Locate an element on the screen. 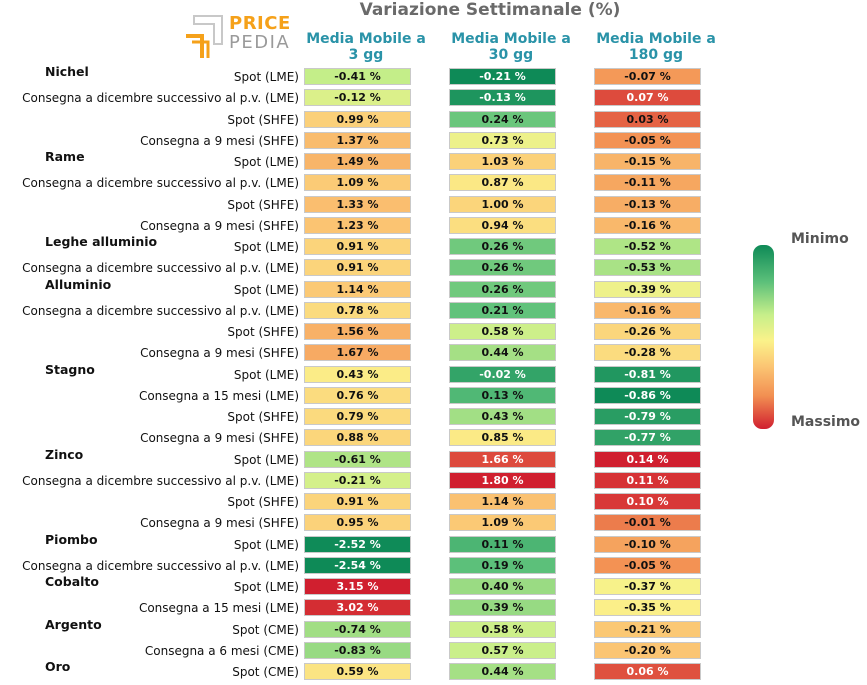 The height and width of the screenshot is (685, 867). heatmap-cell: 1.80 % is located at coordinates (502, 480).